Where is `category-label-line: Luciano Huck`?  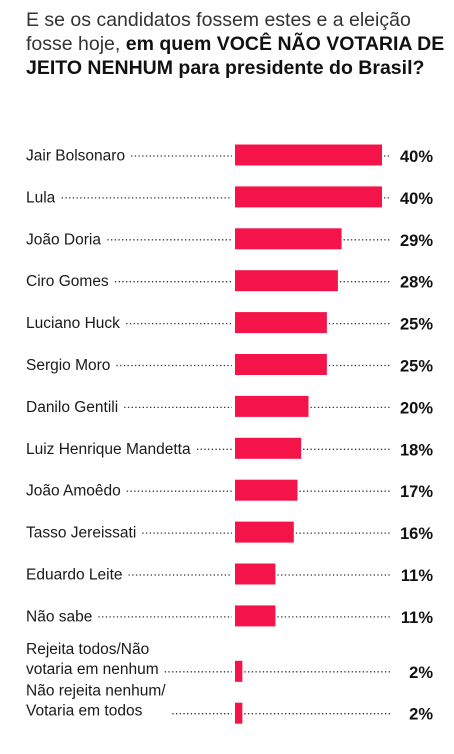 category-label-line: Luciano Huck is located at coordinates (73, 323).